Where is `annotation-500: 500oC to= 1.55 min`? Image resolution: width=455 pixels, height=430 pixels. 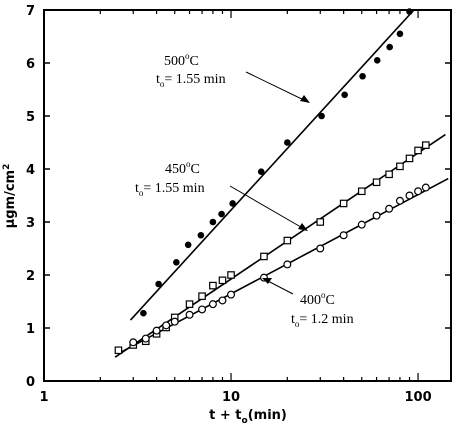 annotation-500: 500oC to= 1.55 min is located at coordinates (233, 77).